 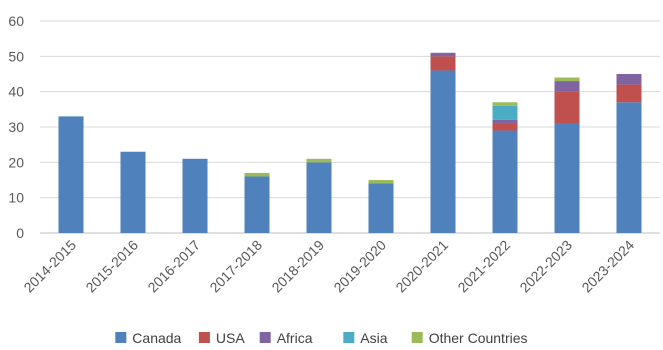 I want to click on legend: Canada USA Africa Asia Other Countries, so click(x=321, y=338).